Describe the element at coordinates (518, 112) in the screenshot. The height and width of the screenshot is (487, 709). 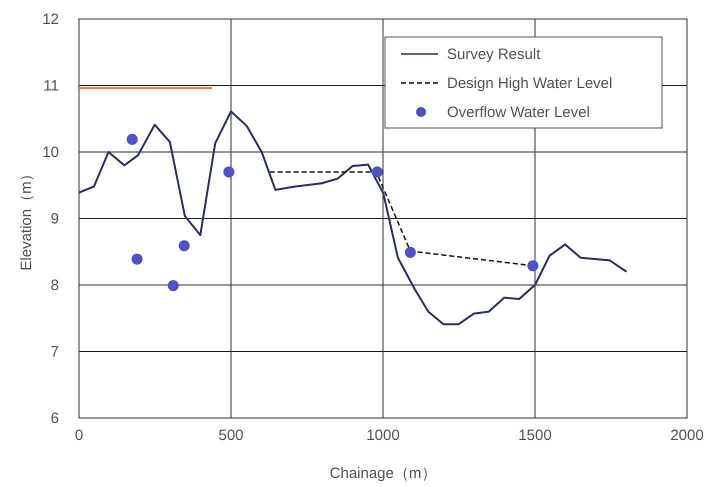
I see `legend-label: Overflow Water Level` at that location.